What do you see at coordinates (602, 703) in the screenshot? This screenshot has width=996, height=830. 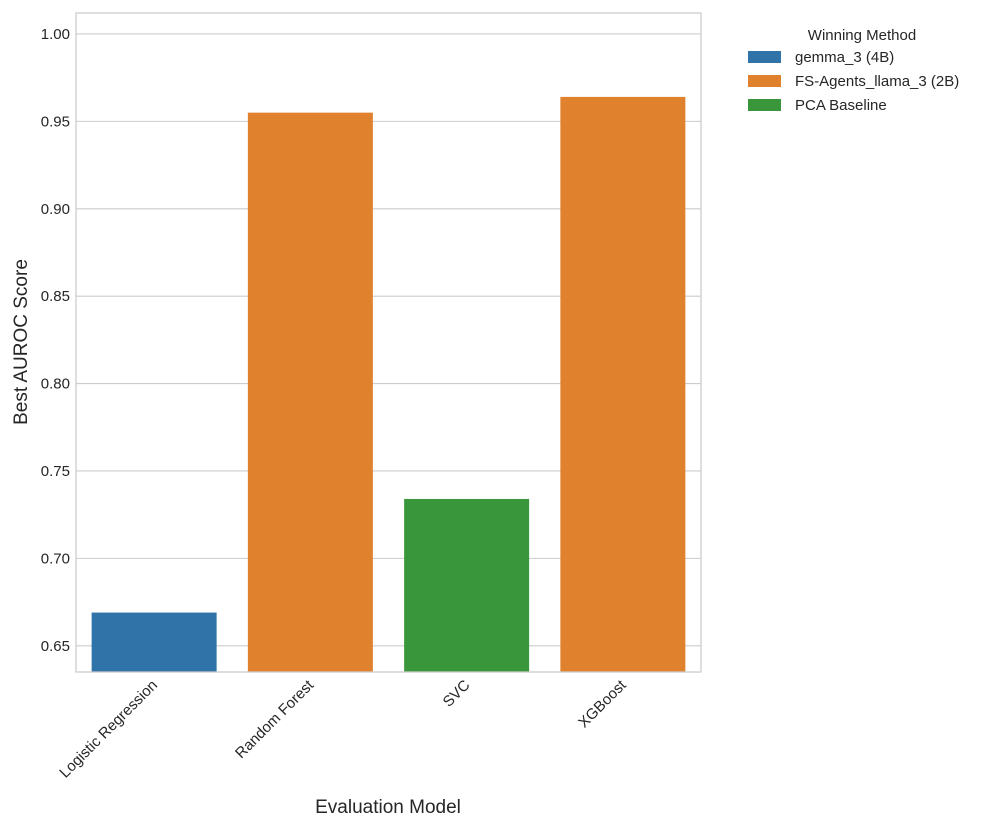 I see `x-tick-label: XGBoost` at bounding box center [602, 703].